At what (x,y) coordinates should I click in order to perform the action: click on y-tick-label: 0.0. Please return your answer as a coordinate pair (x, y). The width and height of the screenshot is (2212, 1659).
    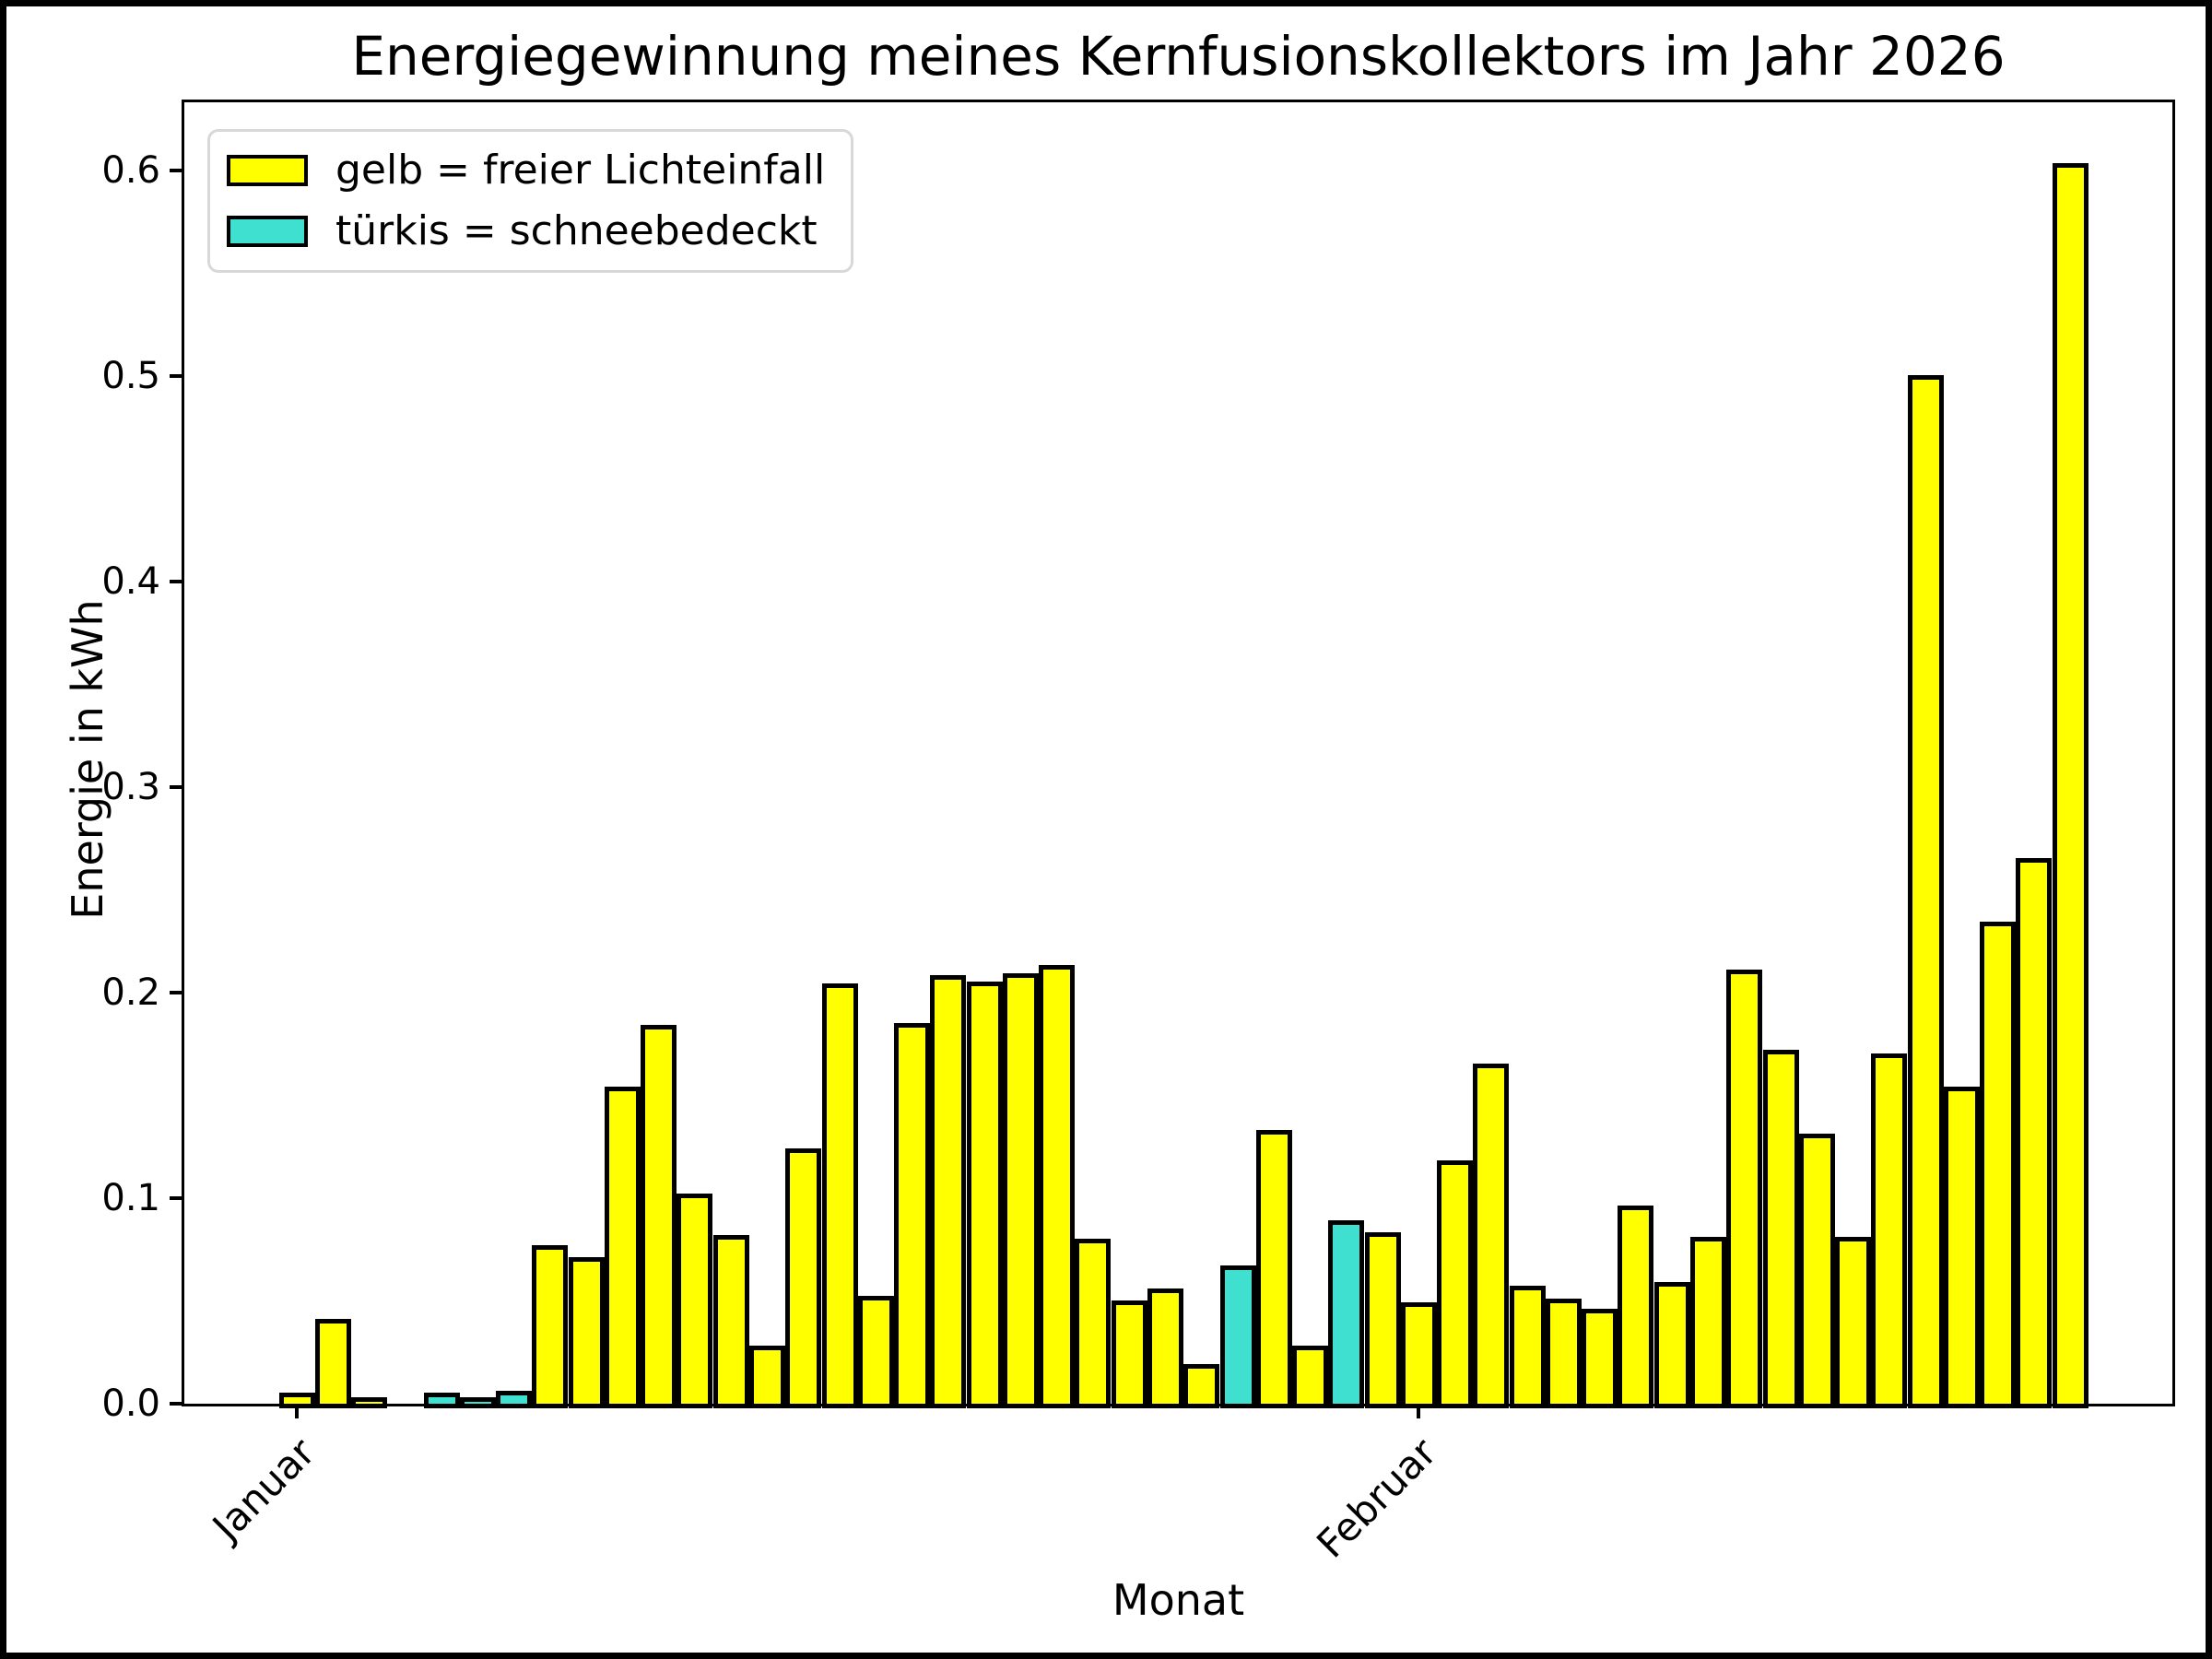
    Looking at the image, I should click on (130, 1403).